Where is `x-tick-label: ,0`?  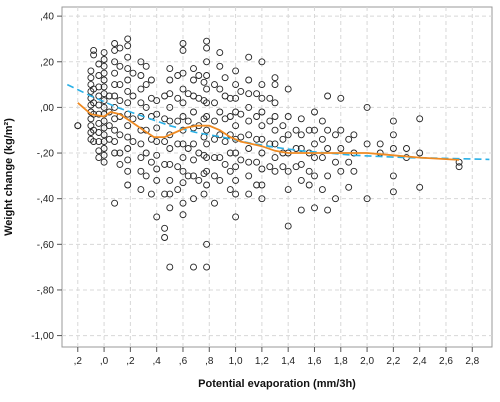
x-tick-label: ,0 is located at coordinates (104, 361).